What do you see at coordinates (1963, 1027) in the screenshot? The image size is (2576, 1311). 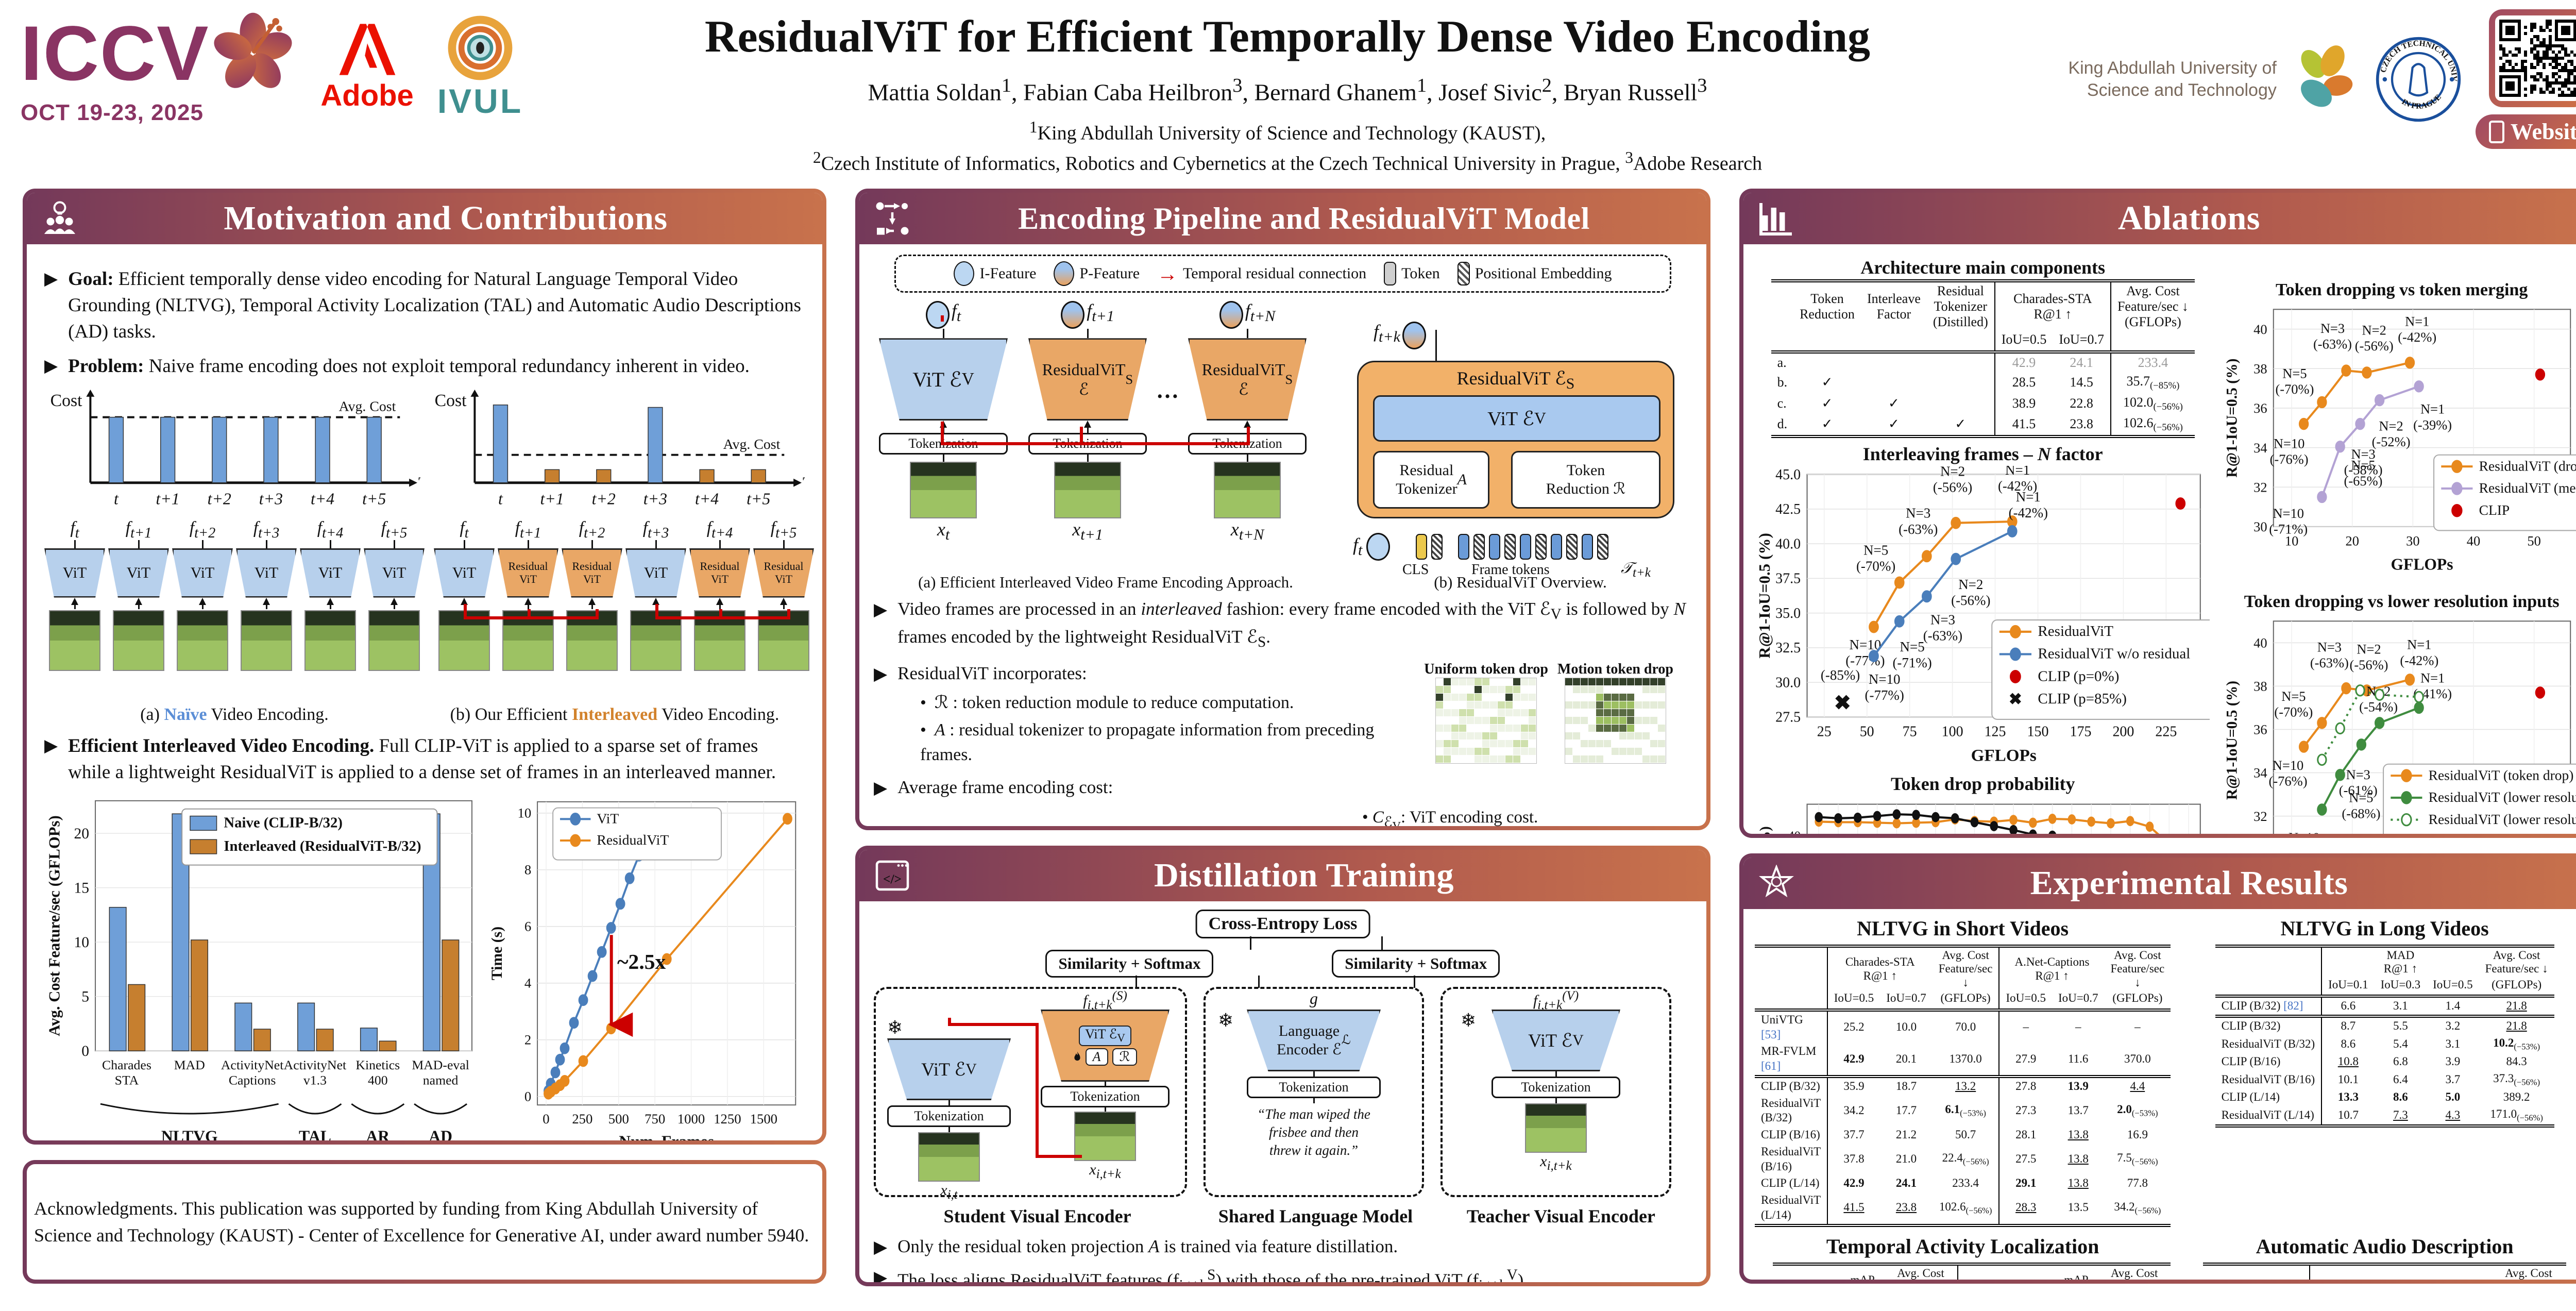 I see `table-row: UniVTG [53] 25.2 10.0 70.0– – –` at bounding box center [1963, 1027].